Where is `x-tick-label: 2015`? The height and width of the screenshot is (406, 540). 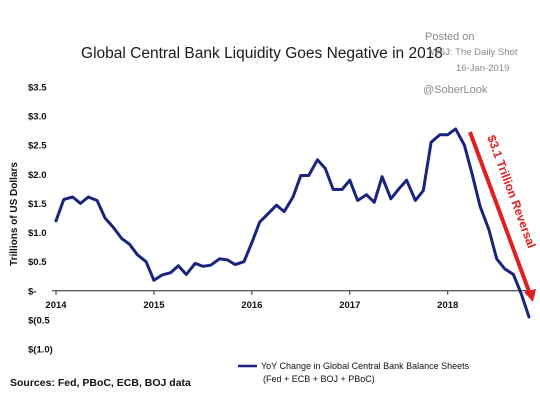
x-tick-label: 2015 is located at coordinates (154, 305).